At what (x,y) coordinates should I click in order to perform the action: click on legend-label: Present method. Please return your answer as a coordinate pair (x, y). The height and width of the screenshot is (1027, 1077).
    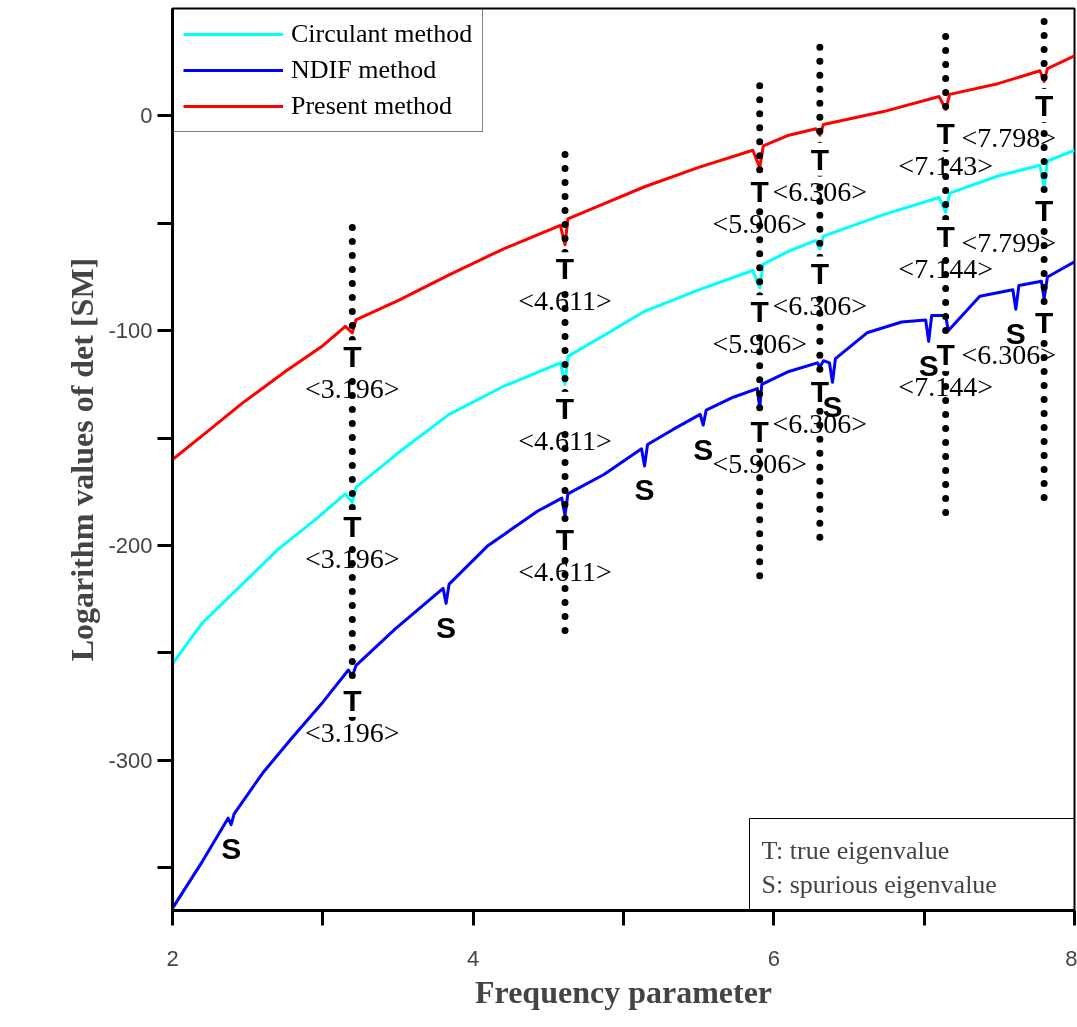
    Looking at the image, I should click on (372, 106).